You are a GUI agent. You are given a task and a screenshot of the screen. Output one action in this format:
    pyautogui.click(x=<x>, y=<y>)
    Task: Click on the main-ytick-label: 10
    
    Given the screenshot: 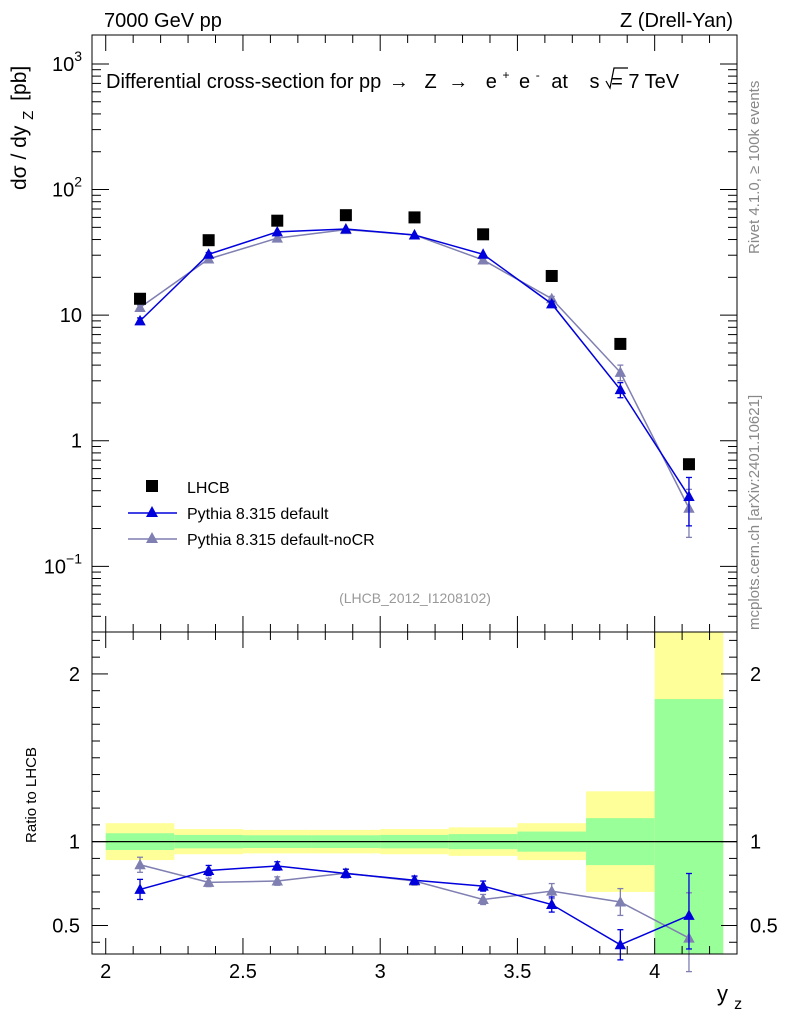 What is the action you would take?
    pyautogui.click(x=71, y=316)
    